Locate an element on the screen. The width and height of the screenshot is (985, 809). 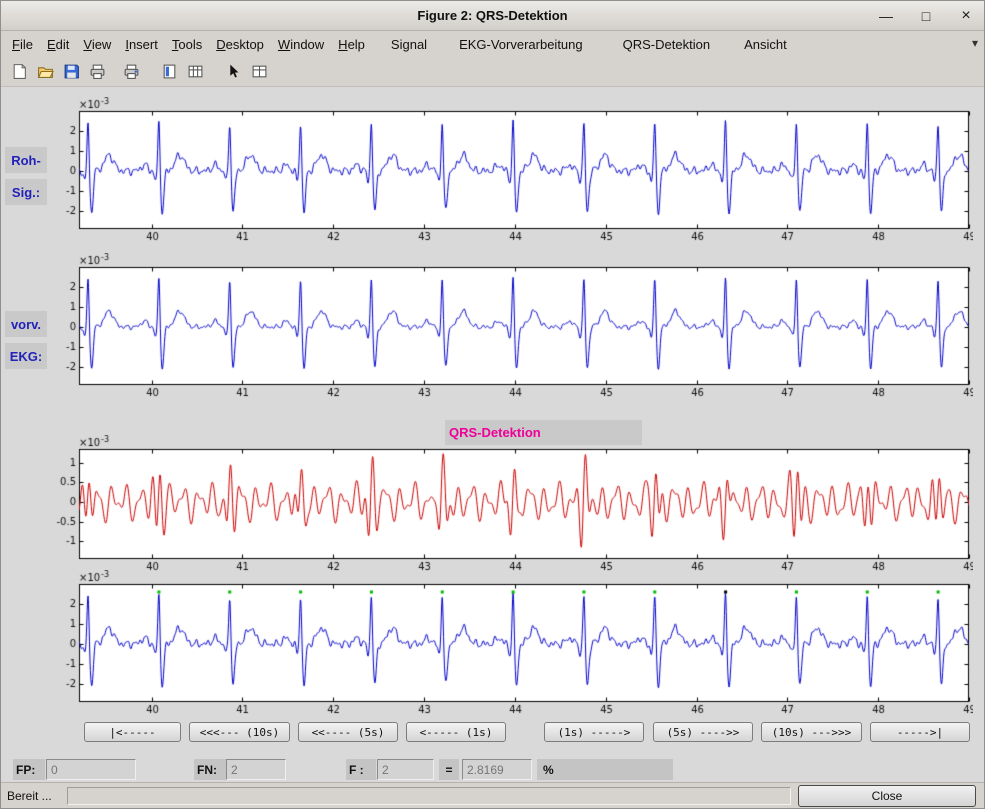
percent-label: % is located at coordinates (605, 769).